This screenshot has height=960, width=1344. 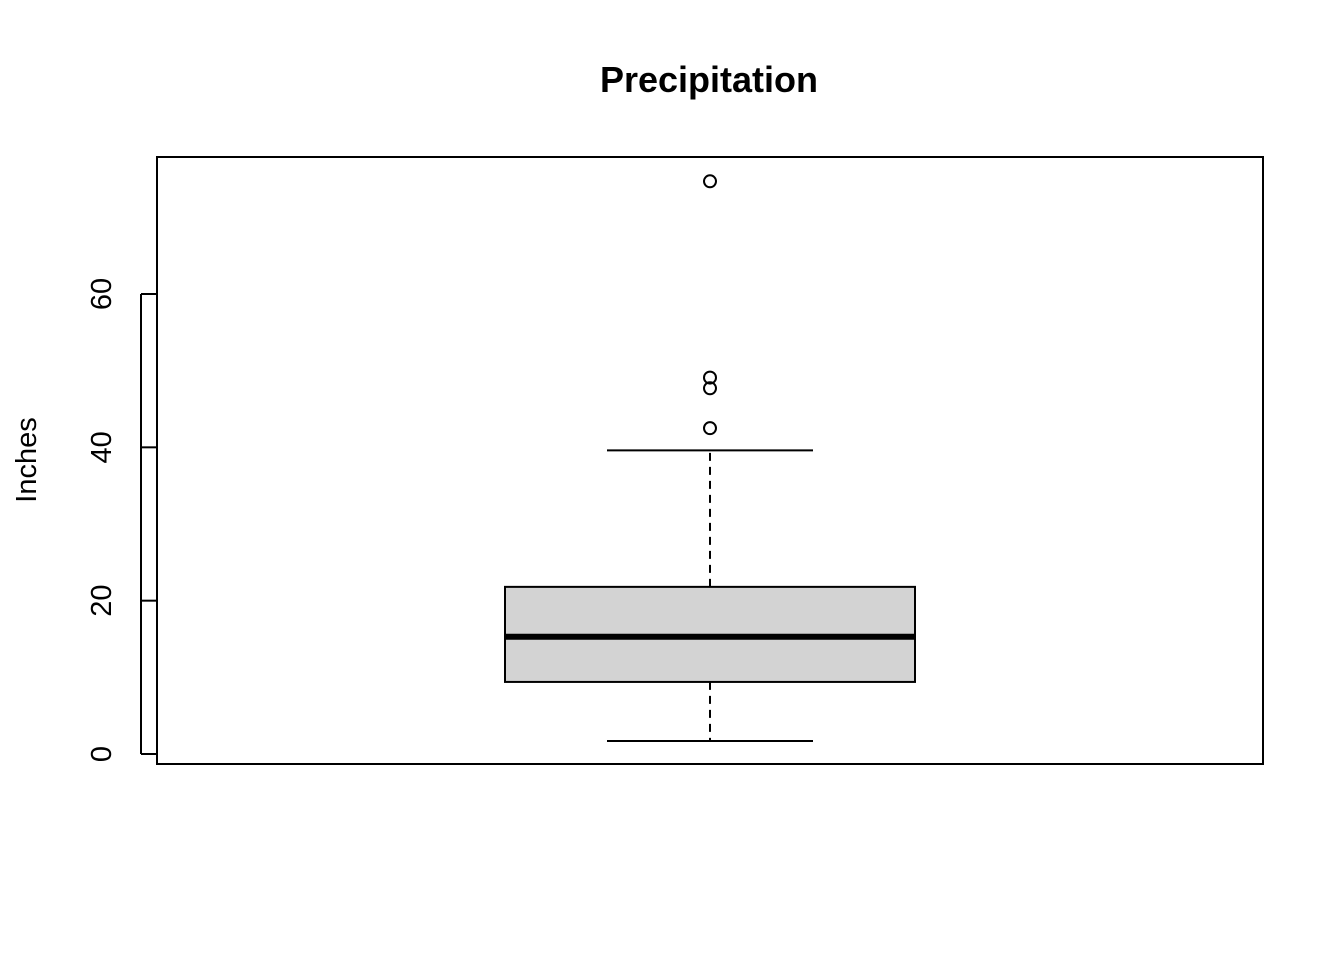 I want to click on y-tick-label-60: 60, so click(x=102, y=294).